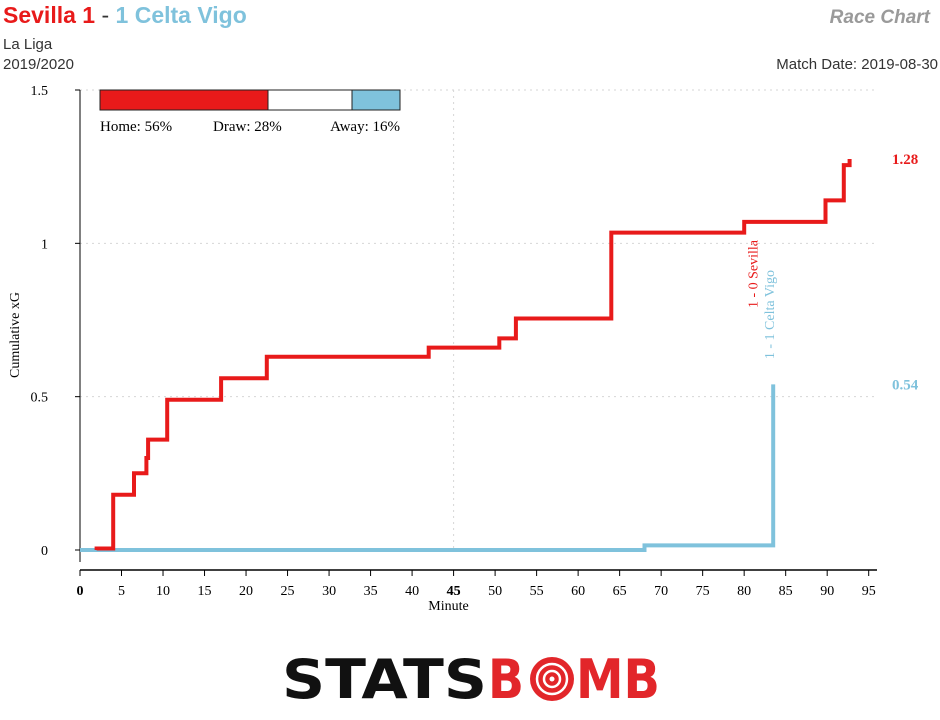  I want to click on chart-annotations: 1 - 0 Sevilla 1 - 1 Celta Vigo, so click(763, 299).